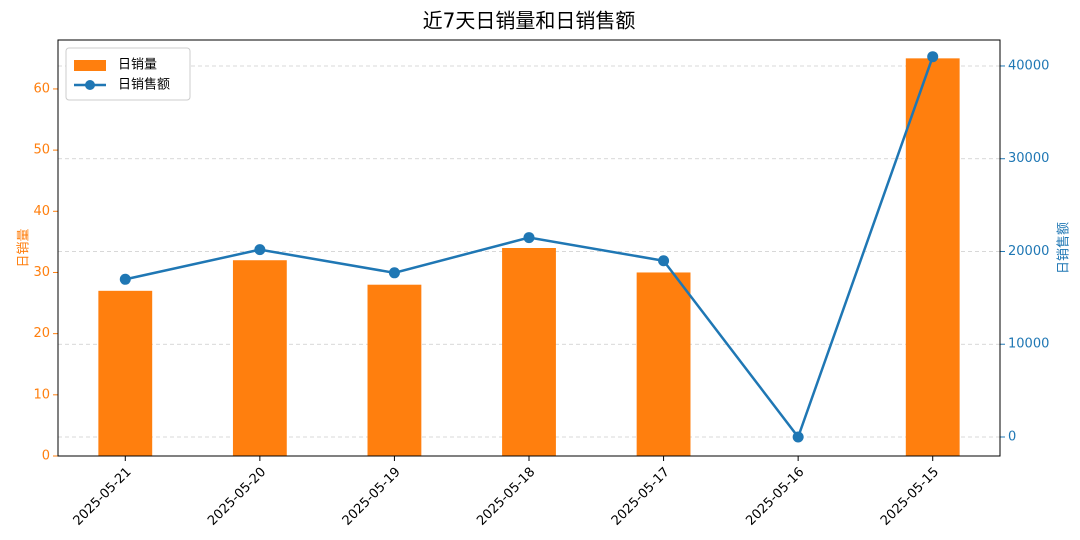 The width and height of the screenshot is (1080, 540). Describe the element at coordinates (910, 497) in the screenshot. I see `x-tick-label: 2025-05-15` at that location.